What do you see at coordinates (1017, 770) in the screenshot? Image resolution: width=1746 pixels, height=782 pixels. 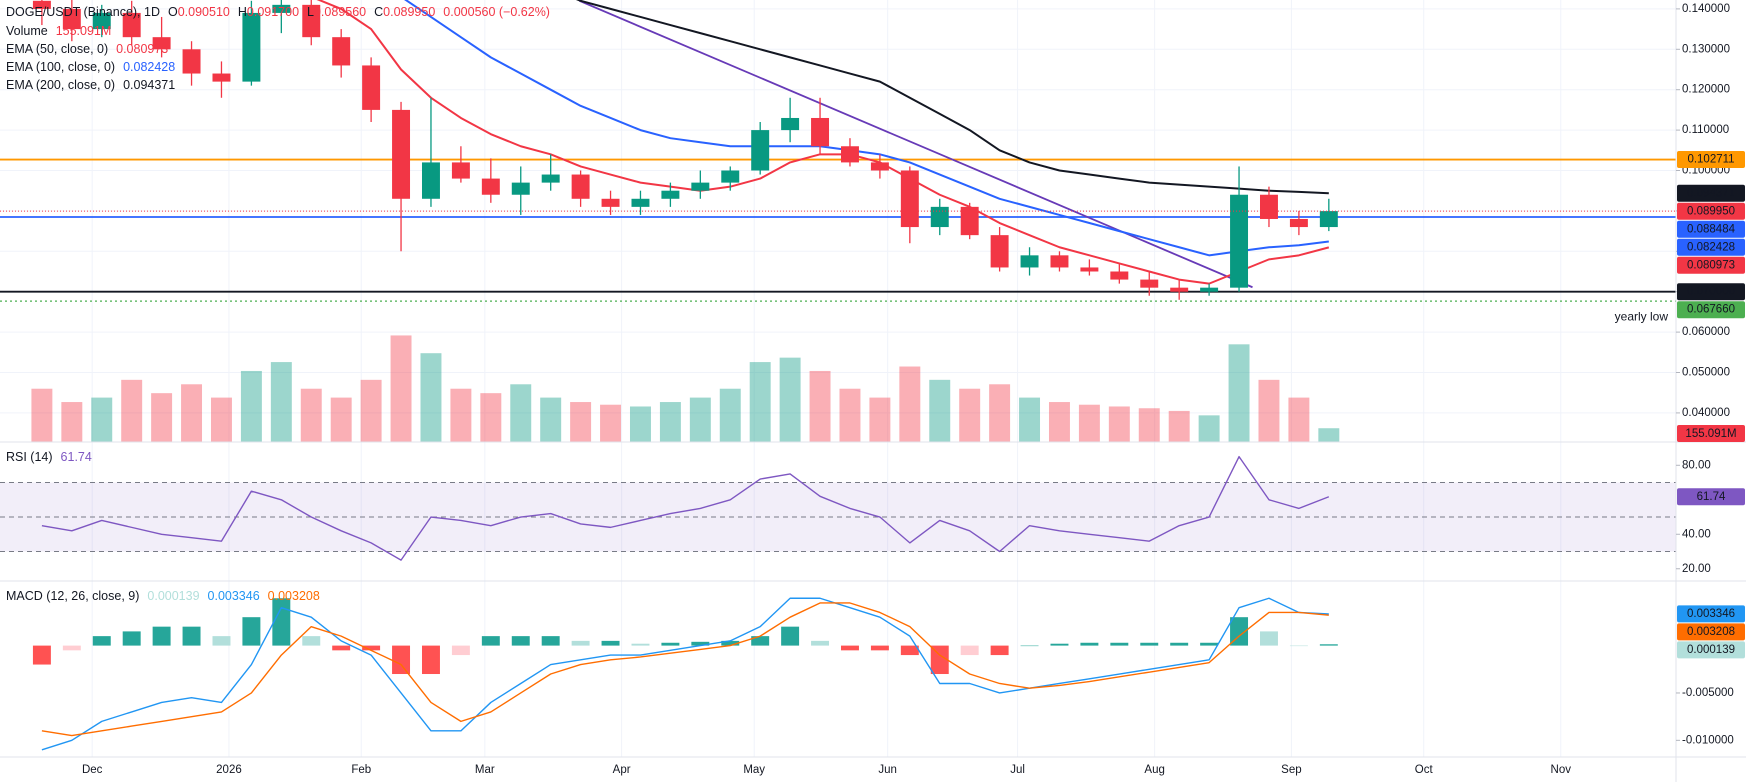 I see `x-tick-label: Jul` at bounding box center [1017, 770].